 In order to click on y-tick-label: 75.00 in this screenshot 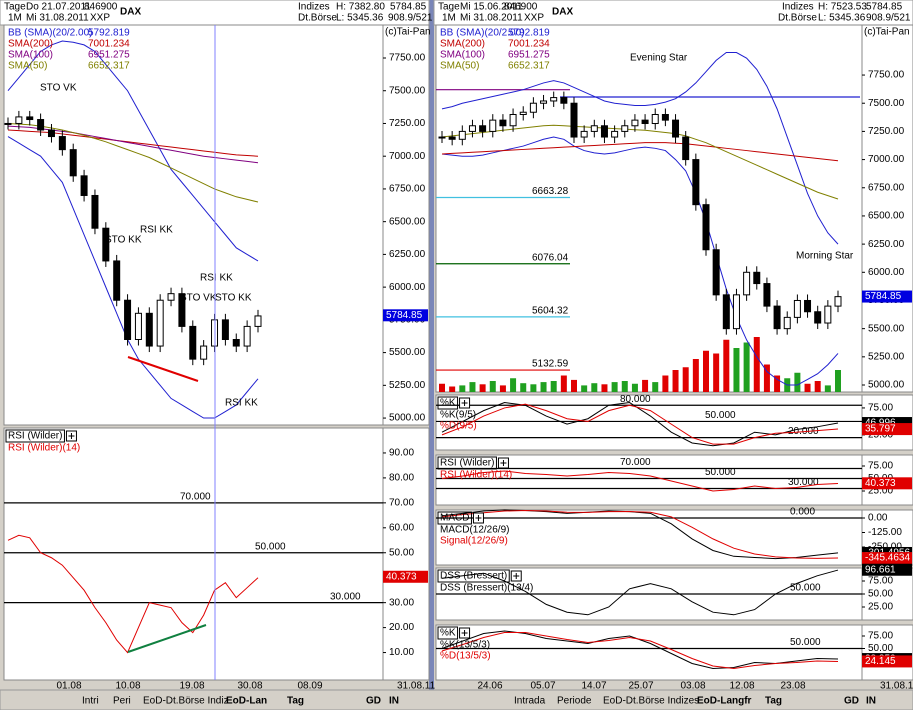, I will do `click(880, 581)`.